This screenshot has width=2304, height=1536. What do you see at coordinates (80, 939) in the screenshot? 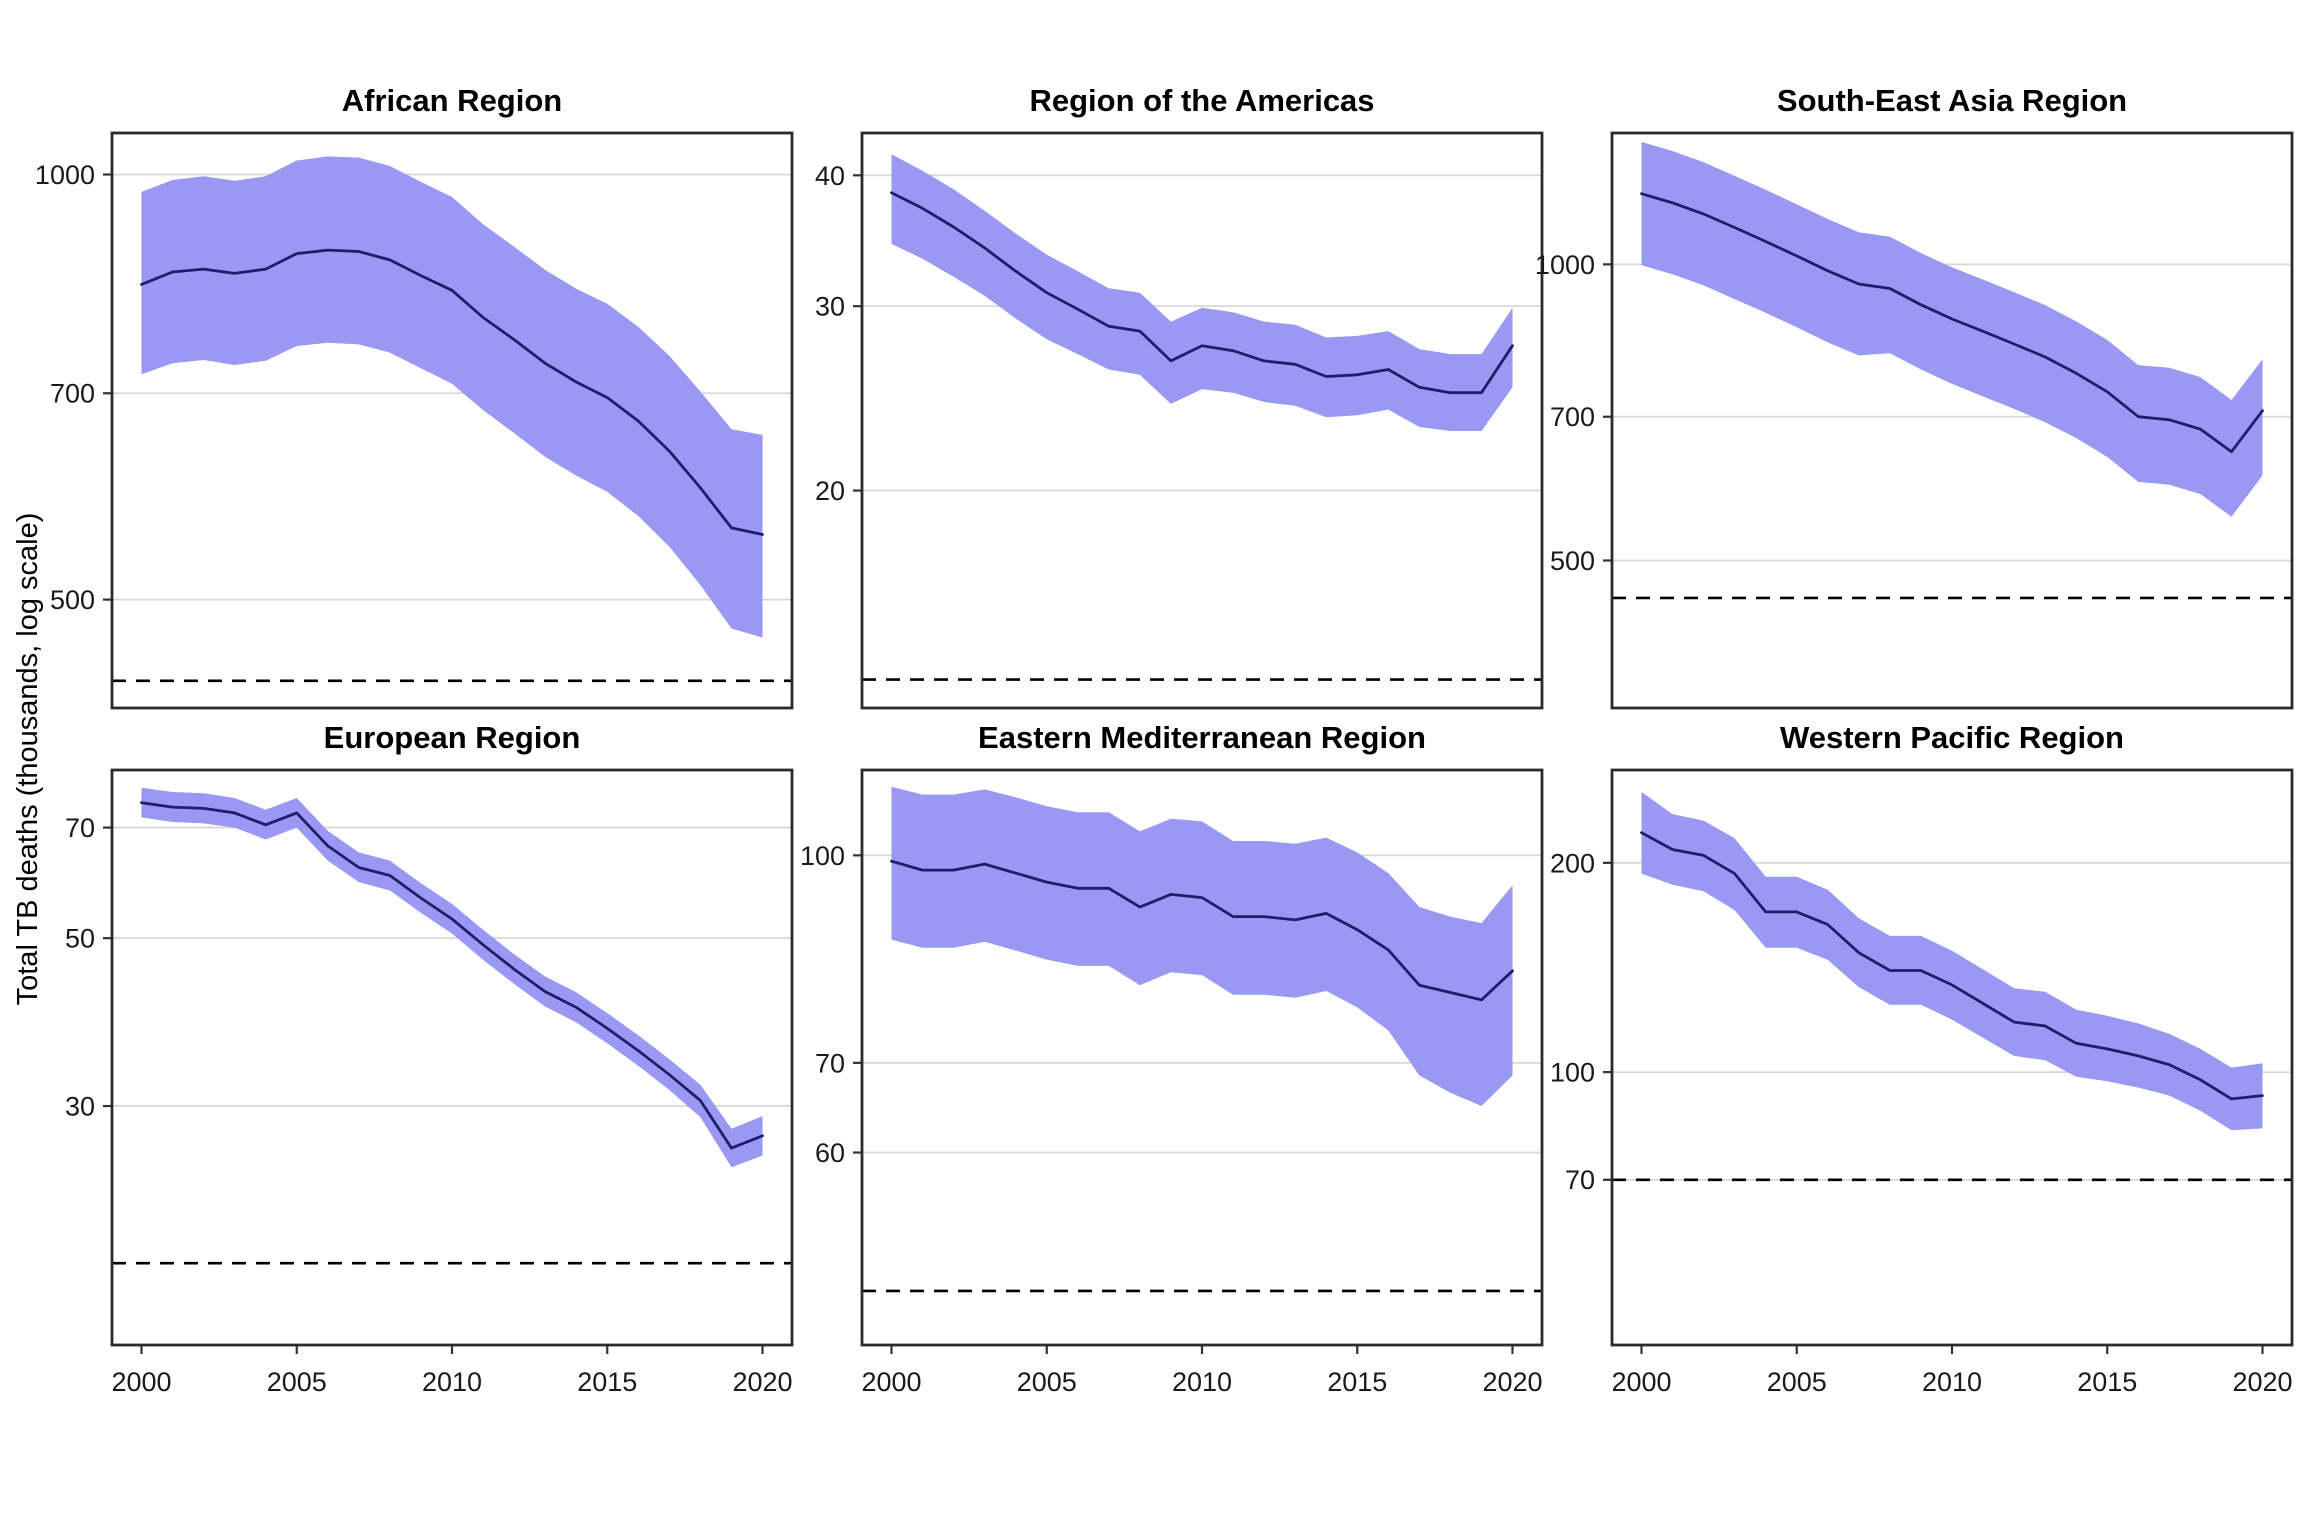
I see `y-tick-label-50: 50` at bounding box center [80, 939].